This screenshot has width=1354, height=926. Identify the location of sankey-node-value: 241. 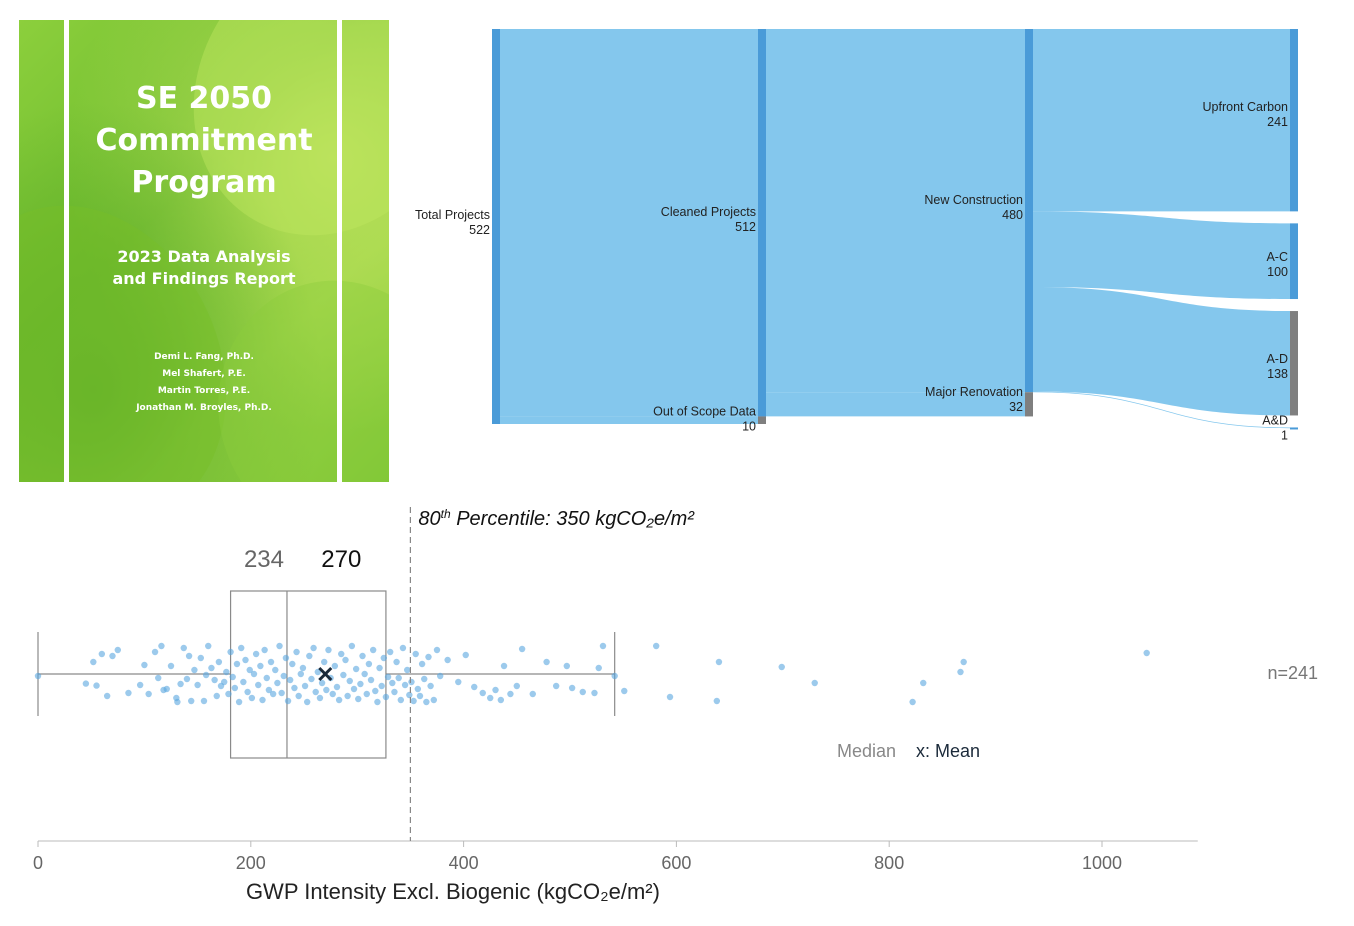
(1277, 122).